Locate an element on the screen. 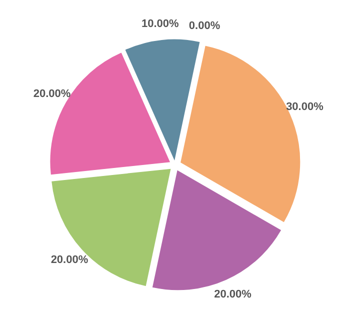 This screenshot has width=337, height=313. data-label: 30.00% is located at coordinates (305, 107).